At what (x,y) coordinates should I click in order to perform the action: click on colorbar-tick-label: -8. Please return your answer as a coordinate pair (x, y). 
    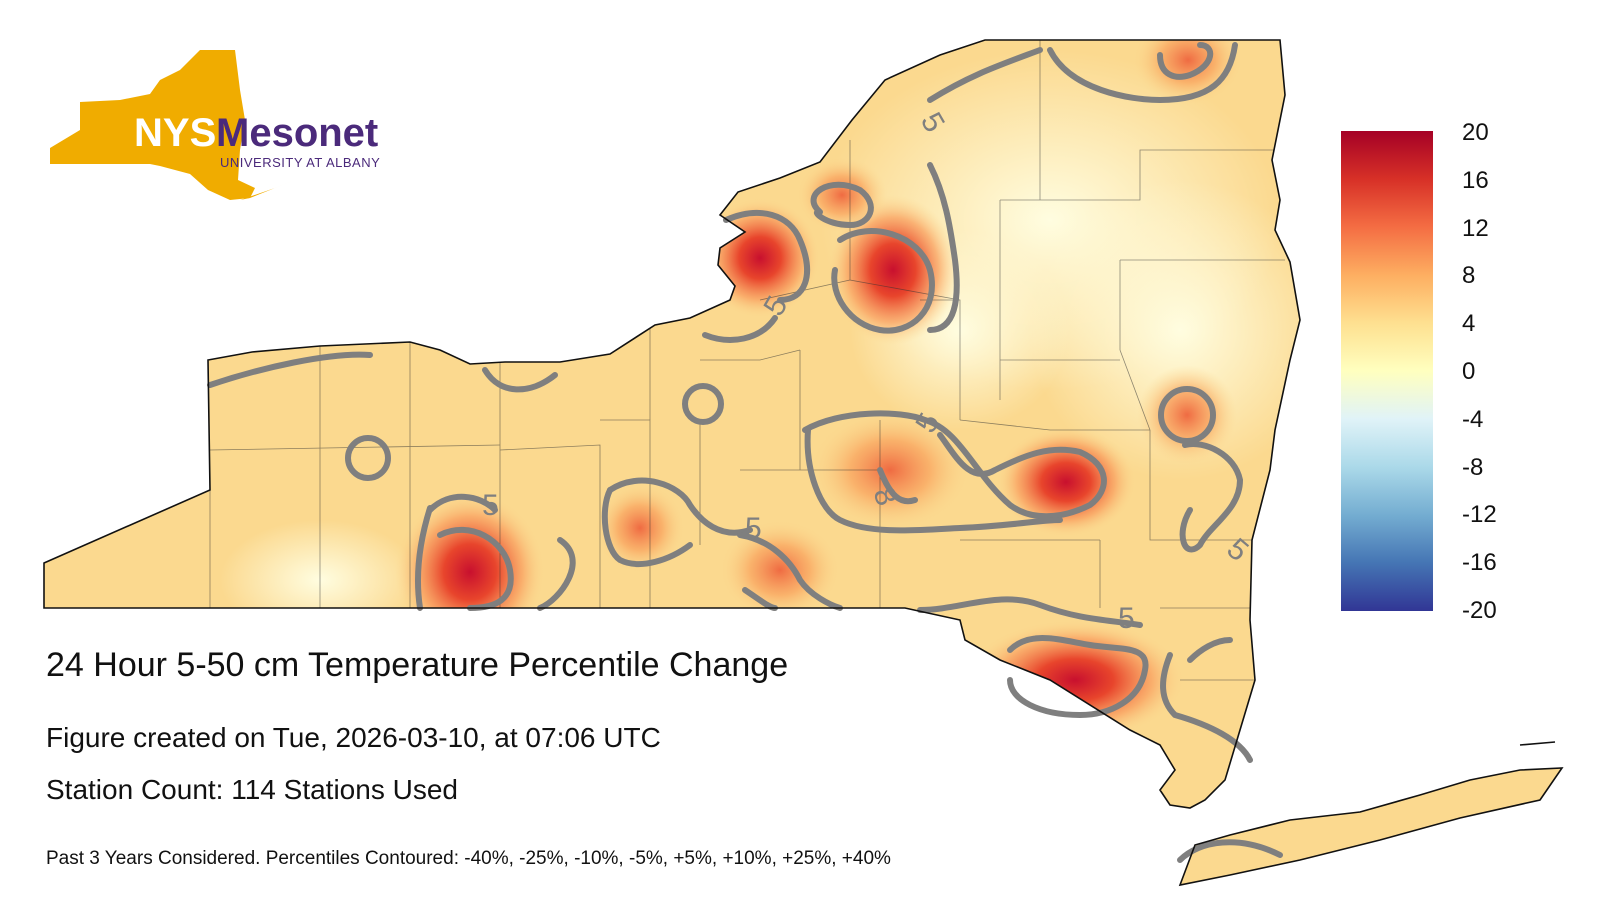
    Looking at the image, I should click on (1473, 467).